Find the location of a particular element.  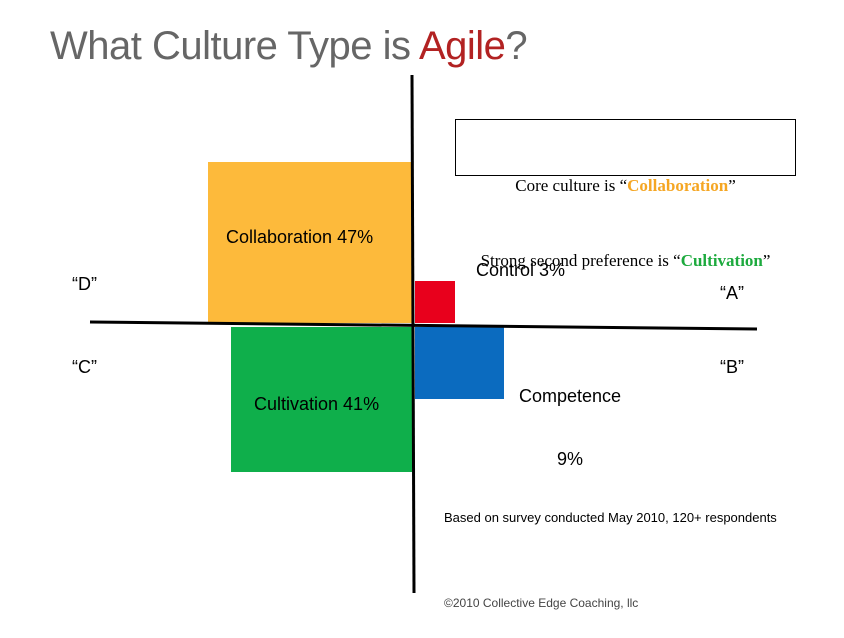

footer: ©2010 Collective Edge Coaching, llc is located at coordinates (541, 603).